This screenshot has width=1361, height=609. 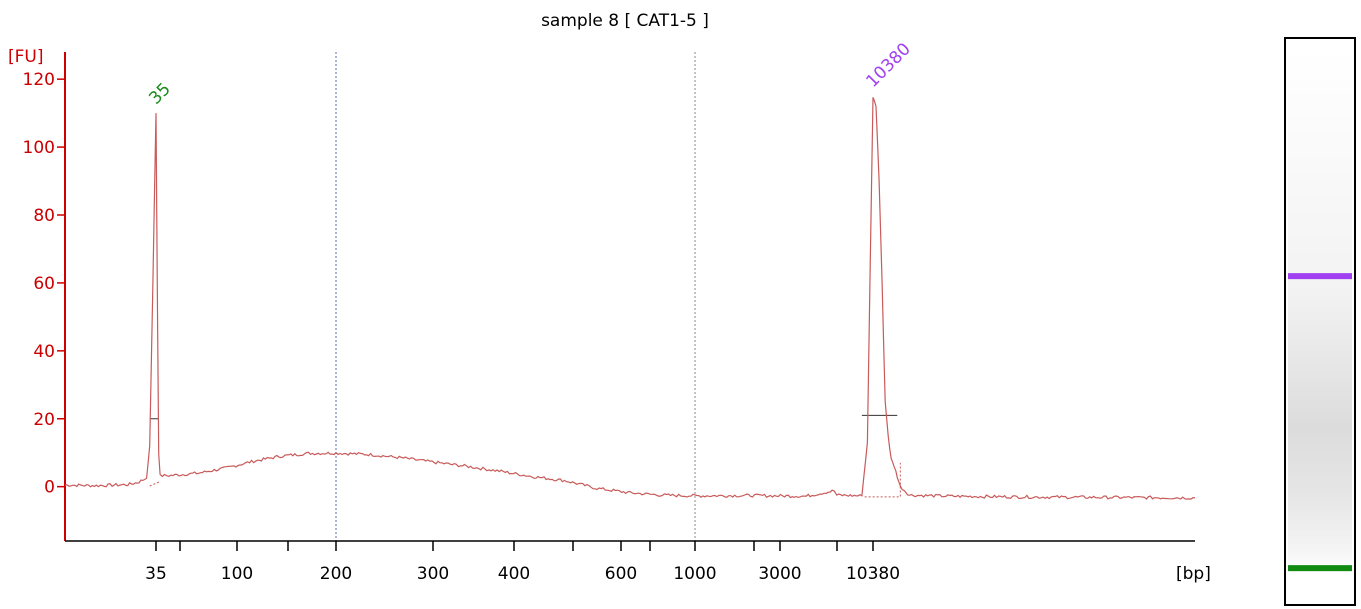 I want to click on x-tick-label-300: 300, so click(x=433, y=574).